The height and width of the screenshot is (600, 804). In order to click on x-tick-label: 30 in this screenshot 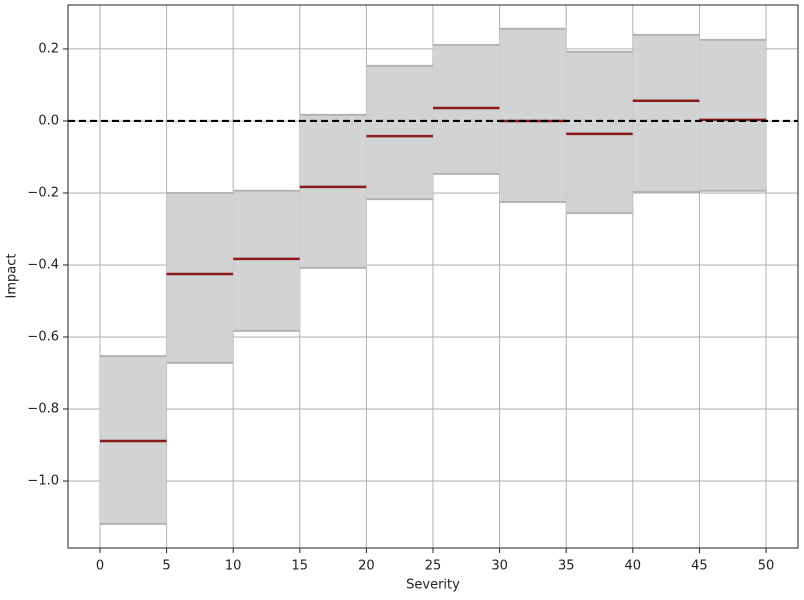, I will do `click(499, 566)`.